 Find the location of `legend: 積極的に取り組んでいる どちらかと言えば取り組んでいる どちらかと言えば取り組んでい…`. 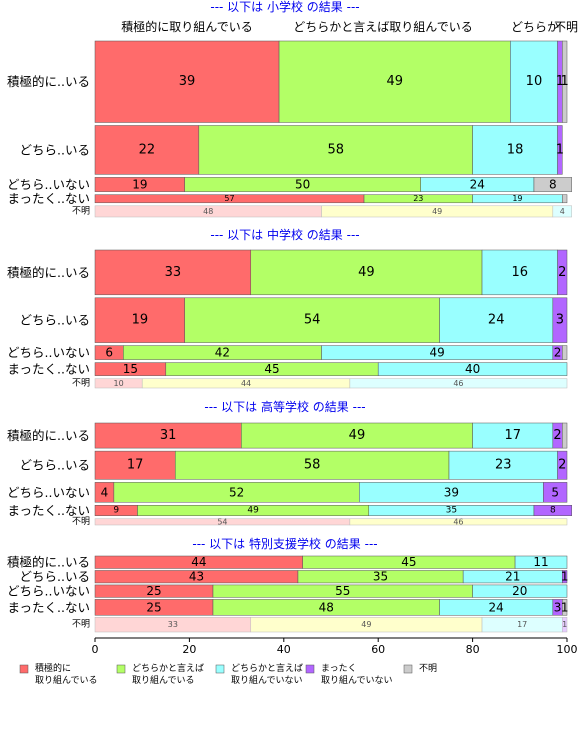

legend: 積極的に取り組んでいる どちらかと言えば取り組んでいる どちらかと言えば取り組んでい… is located at coordinates (228, 674).